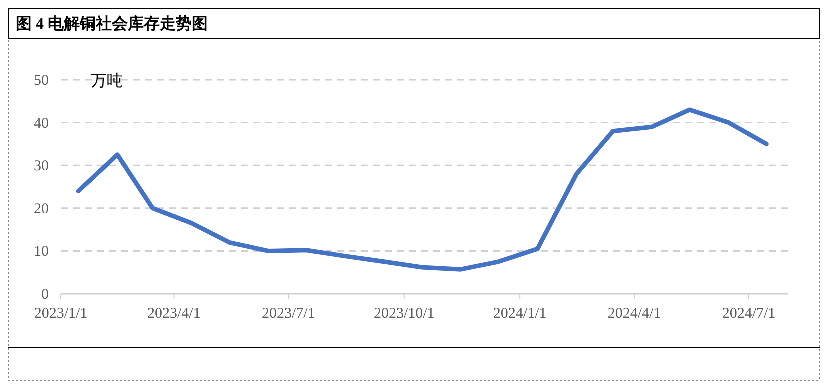  Describe the element at coordinates (635, 314) in the screenshot. I see `x-tick-label: 2024/4/1` at that location.